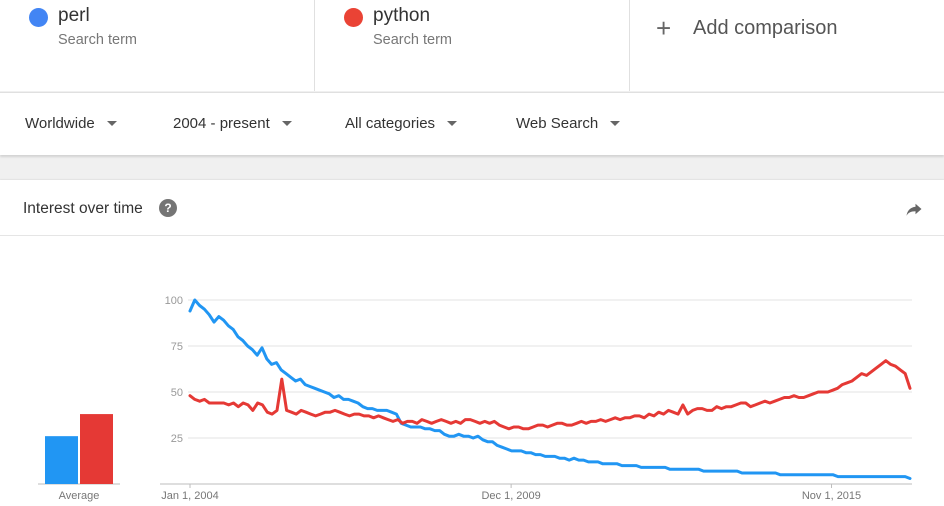 This screenshot has height=506, width=944. I want to click on share-icon, so click(914, 209).